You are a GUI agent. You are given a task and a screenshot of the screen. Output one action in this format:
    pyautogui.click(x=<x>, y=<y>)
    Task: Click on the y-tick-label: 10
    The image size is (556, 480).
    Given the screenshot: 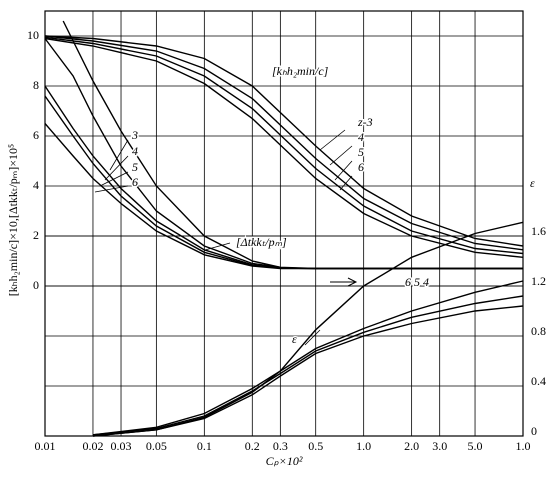 What is the action you would take?
    pyautogui.click(x=33, y=35)
    